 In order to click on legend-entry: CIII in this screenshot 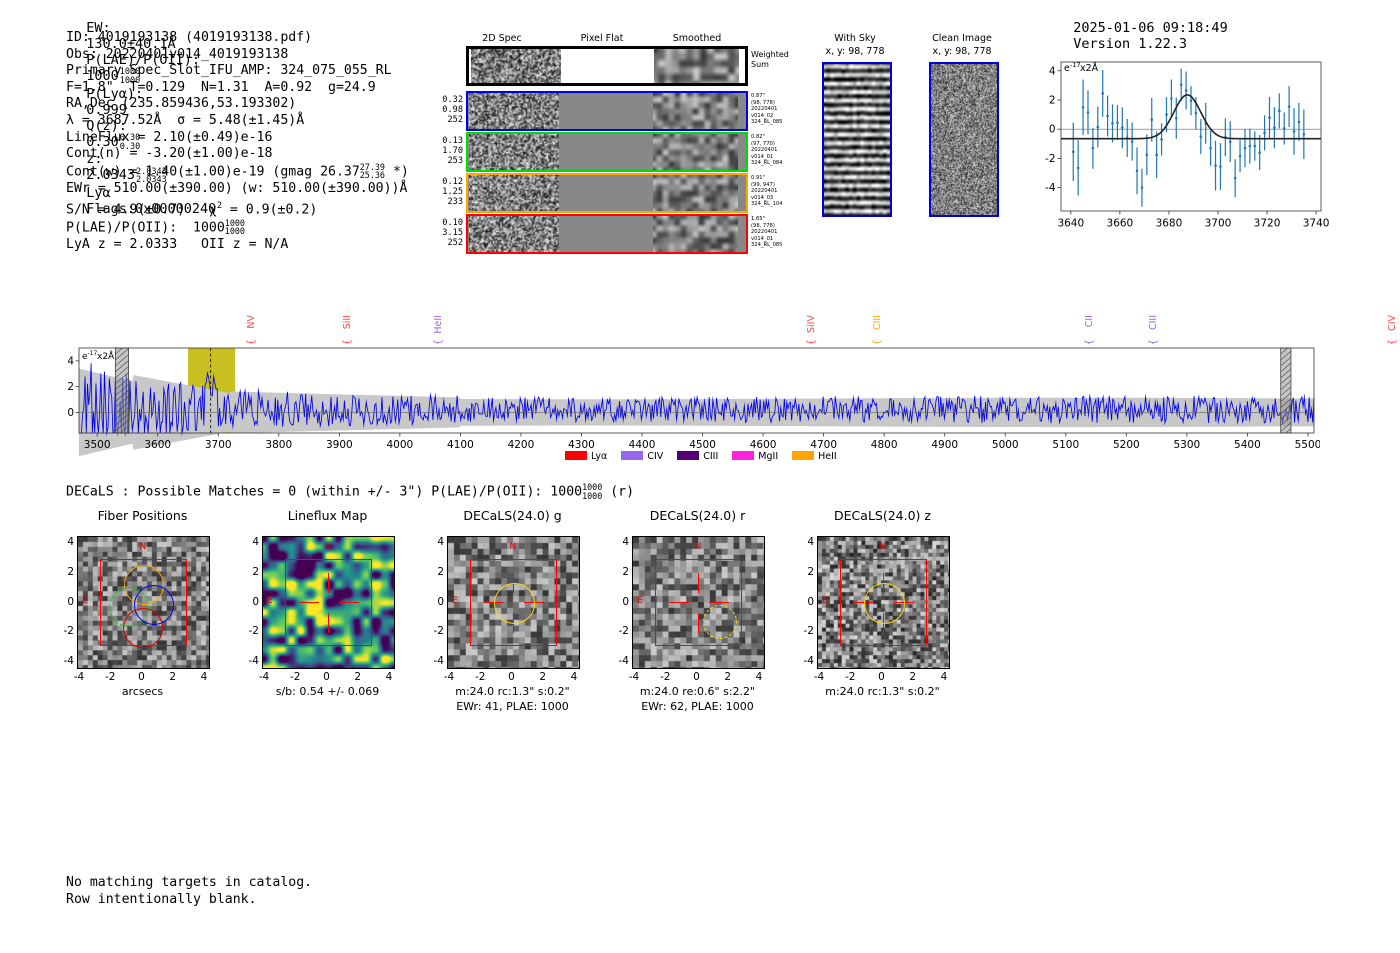, I will do `click(697, 456)`.